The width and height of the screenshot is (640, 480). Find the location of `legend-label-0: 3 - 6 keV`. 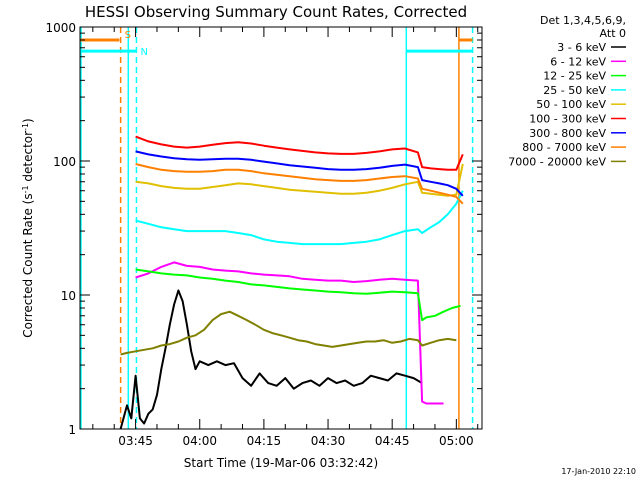

legend-label-0: 3 - 6 keV is located at coordinates (581, 47).